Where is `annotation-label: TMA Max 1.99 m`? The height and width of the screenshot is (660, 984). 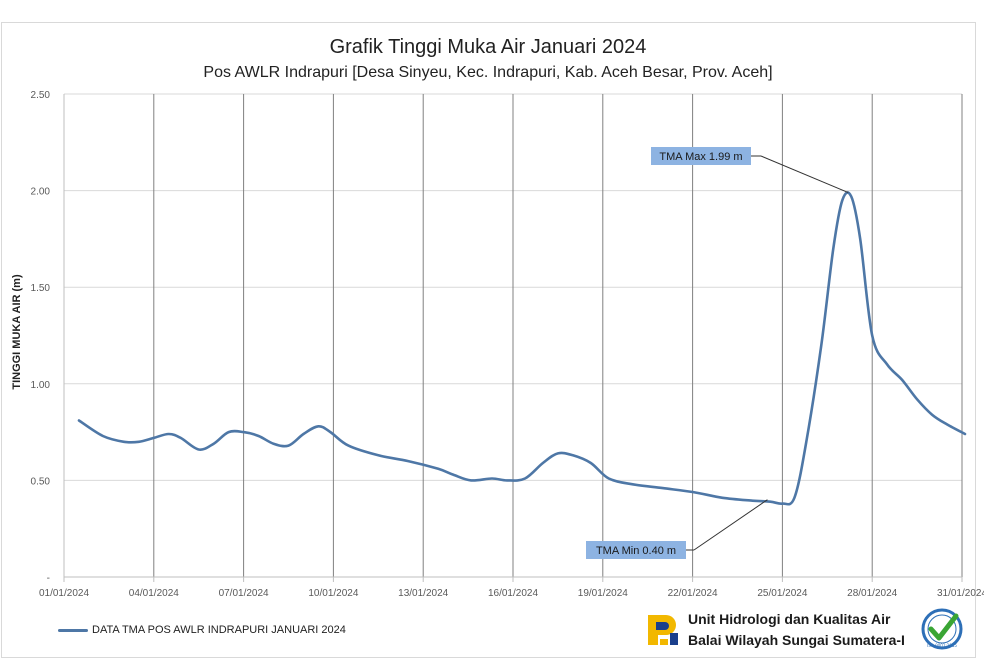
annotation-label: TMA Max 1.99 m is located at coordinates (700, 157).